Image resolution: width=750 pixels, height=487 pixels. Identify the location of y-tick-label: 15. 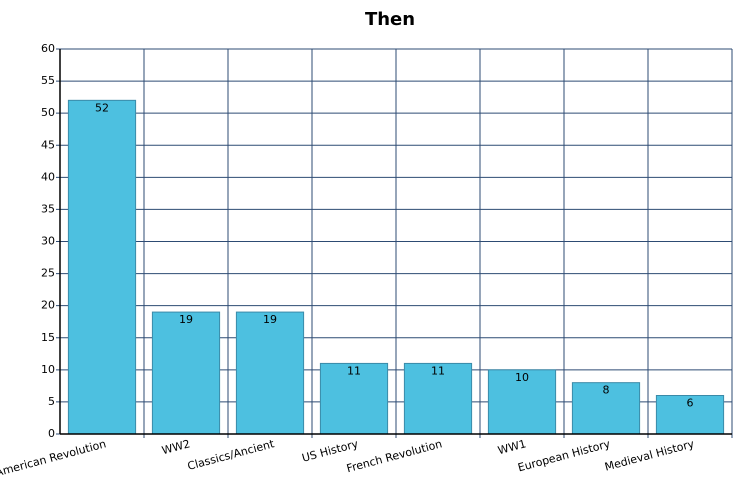
(48, 337).